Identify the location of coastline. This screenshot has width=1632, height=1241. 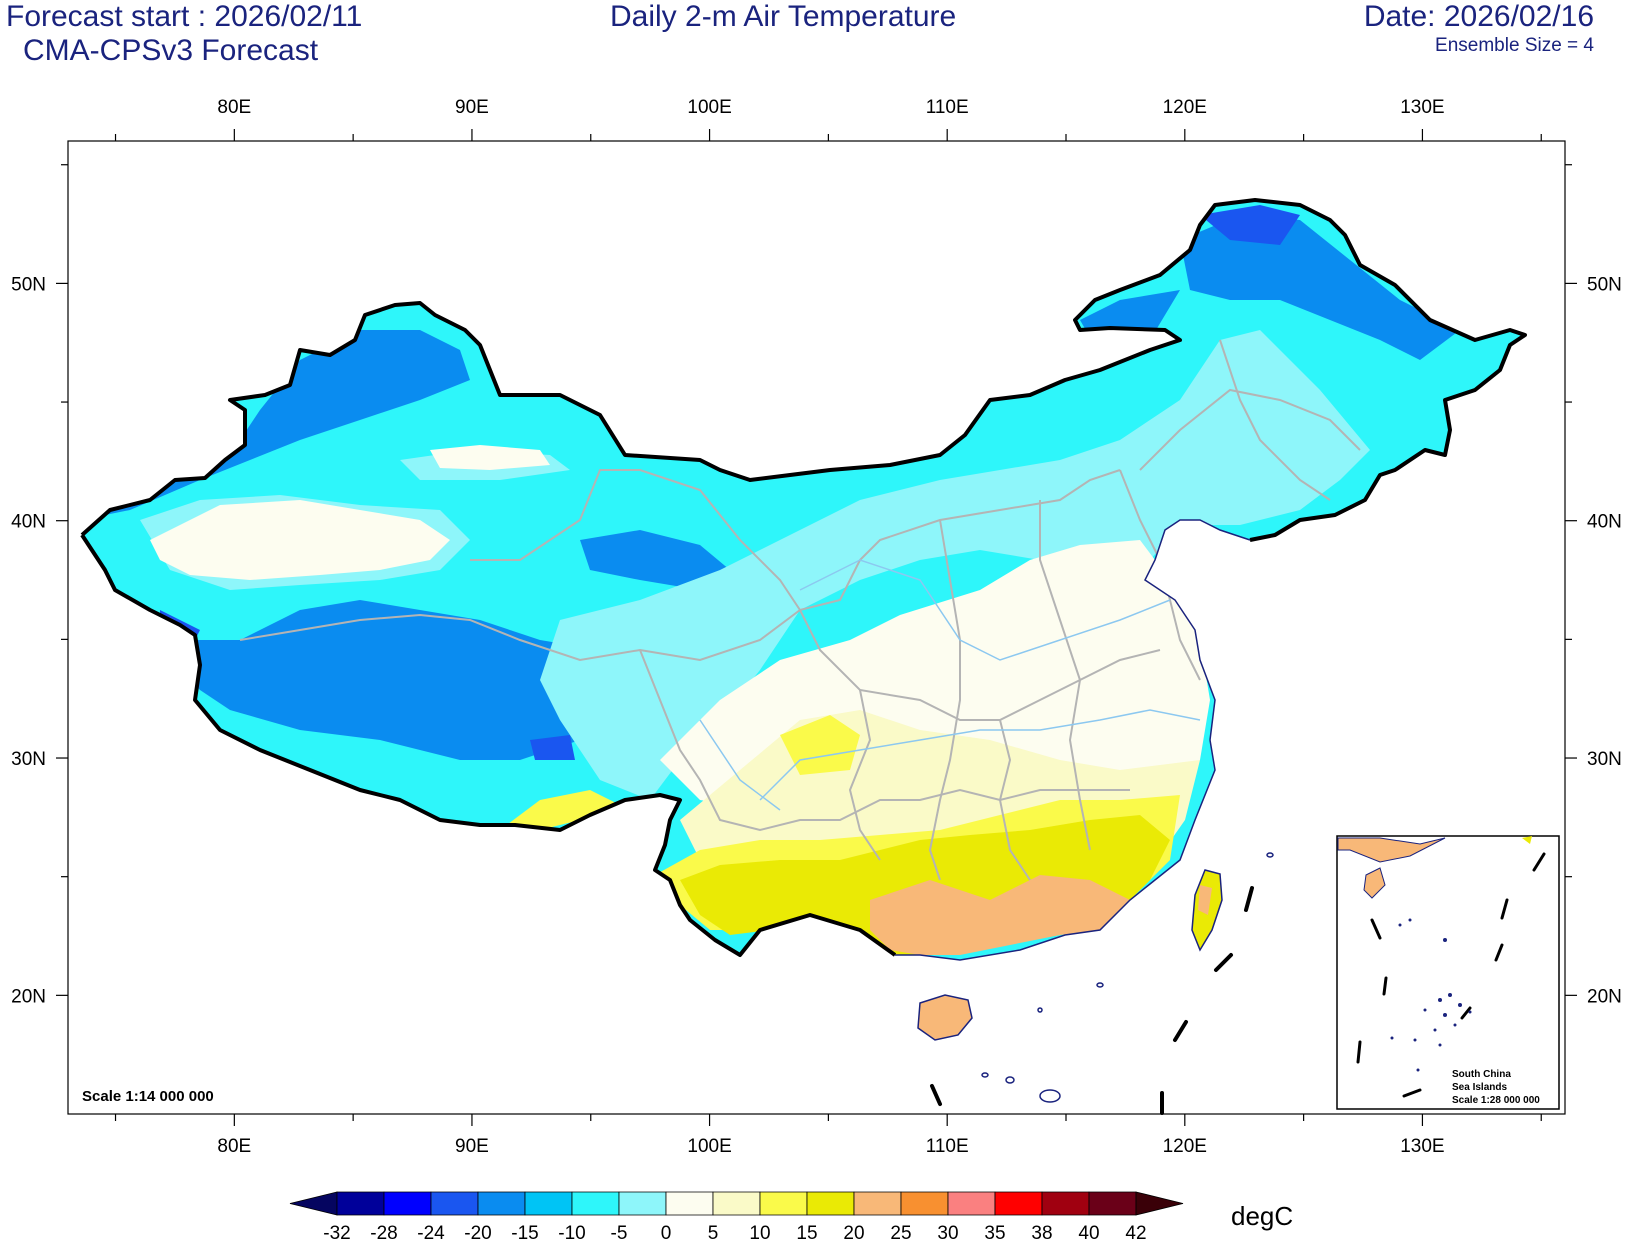
(1055, 850).